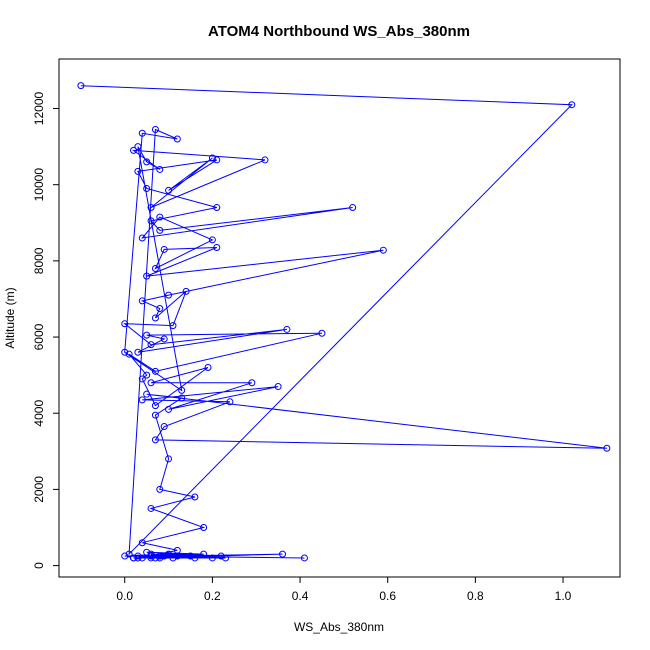 This screenshot has height=650, width=650. I want to click on y-axis-label: Altitude (m), so click(10, 317).